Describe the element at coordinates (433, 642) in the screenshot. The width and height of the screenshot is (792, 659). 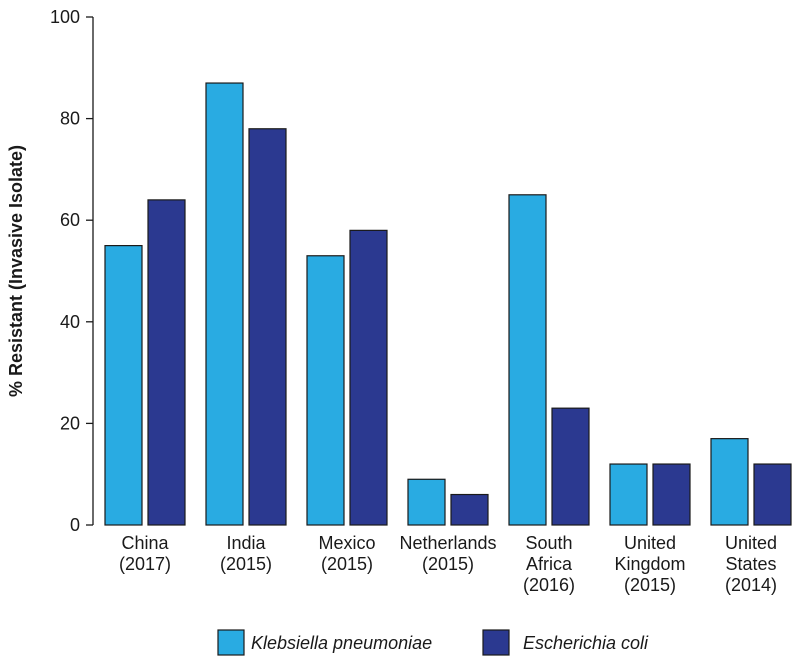
I see `legend: Klebsiella pneumoniae Escherichia coli` at that location.